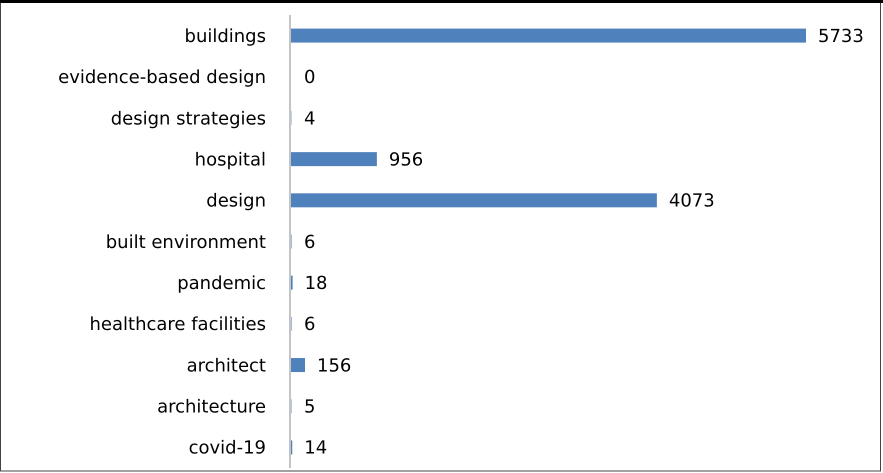  Describe the element at coordinates (316, 283) in the screenshot. I see `data-label: 18` at that location.